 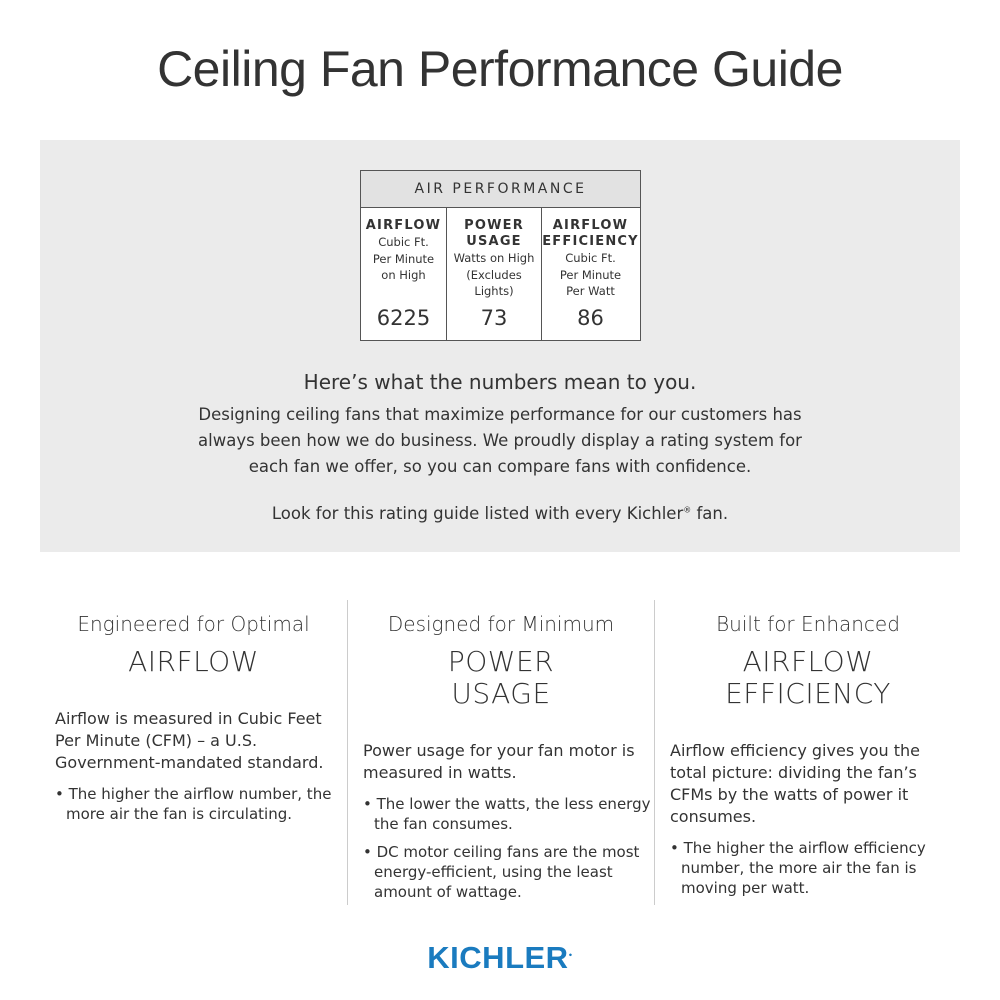 I want to click on column-heading: AIRFLOW EFFICIENCY, so click(x=590, y=233).